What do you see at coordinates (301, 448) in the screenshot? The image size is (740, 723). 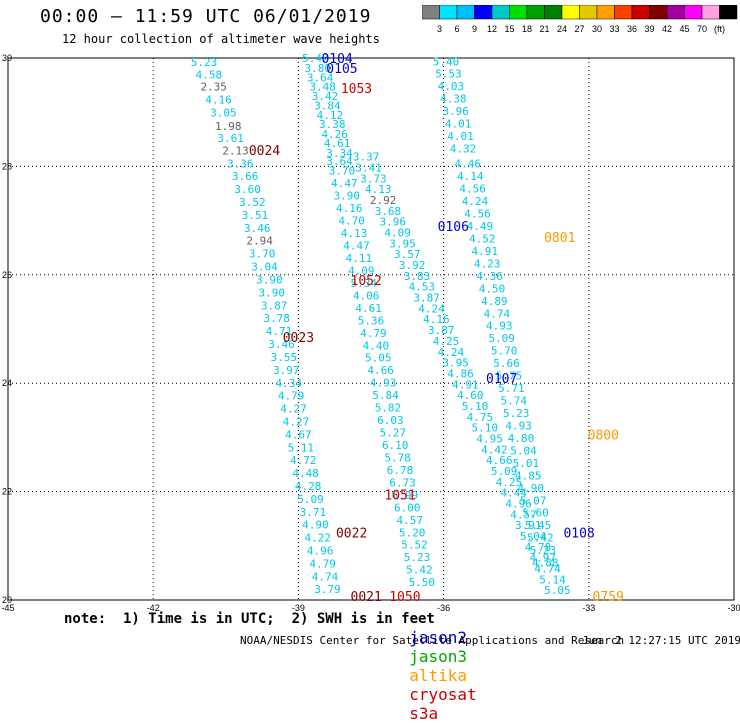 I see `wave-height-value: 5.11` at bounding box center [301, 448].